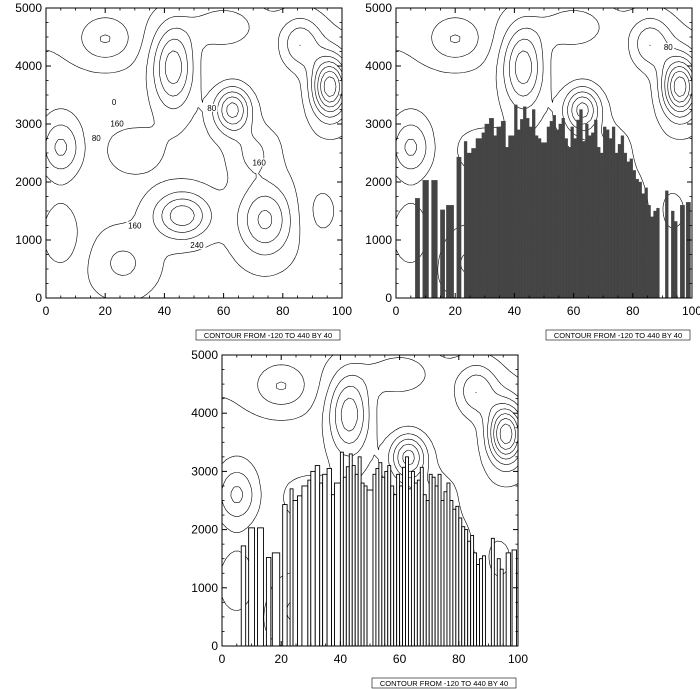 The height and width of the screenshot is (689, 700). I want to click on y-tick-label: 3000, so click(204, 471).